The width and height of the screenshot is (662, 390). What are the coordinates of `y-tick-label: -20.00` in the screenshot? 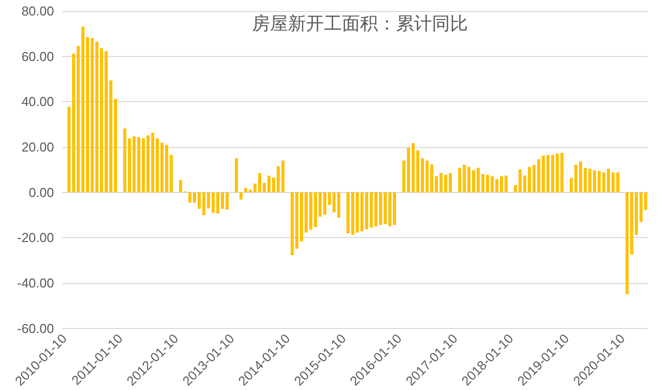 It's located at (35, 238).